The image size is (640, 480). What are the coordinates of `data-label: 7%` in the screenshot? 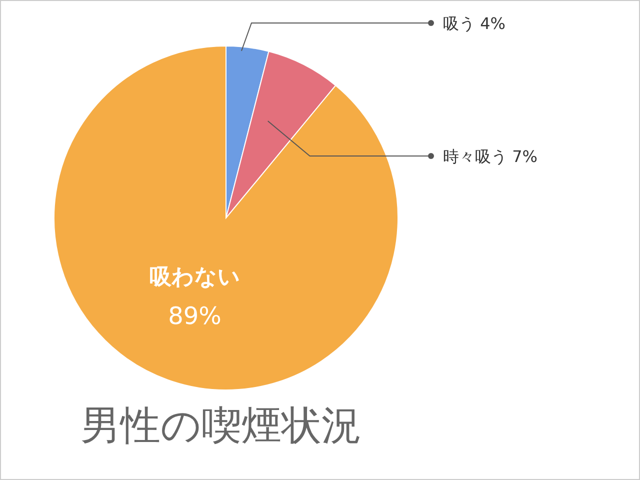 It's located at (525, 156).